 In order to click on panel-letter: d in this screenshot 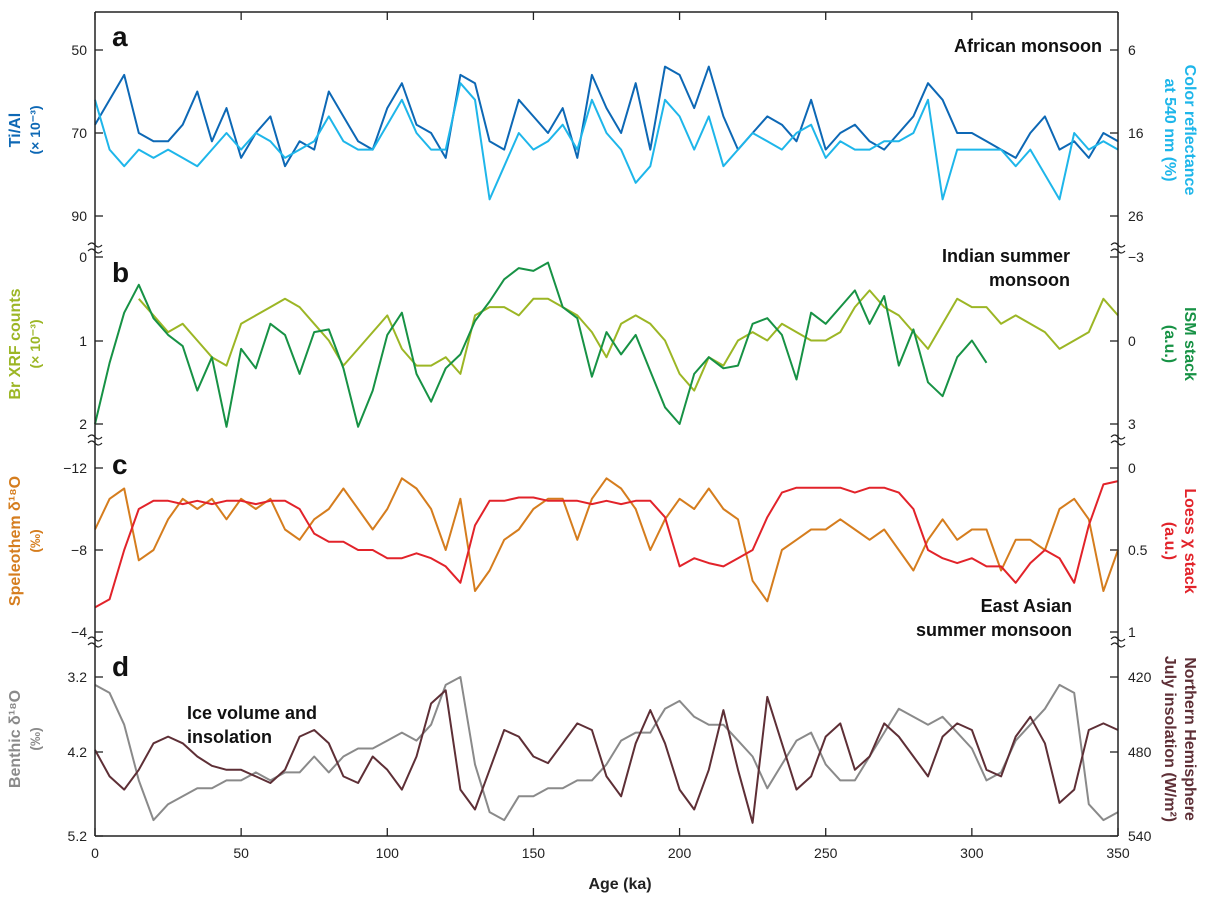, I will do `click(120, 666)`.